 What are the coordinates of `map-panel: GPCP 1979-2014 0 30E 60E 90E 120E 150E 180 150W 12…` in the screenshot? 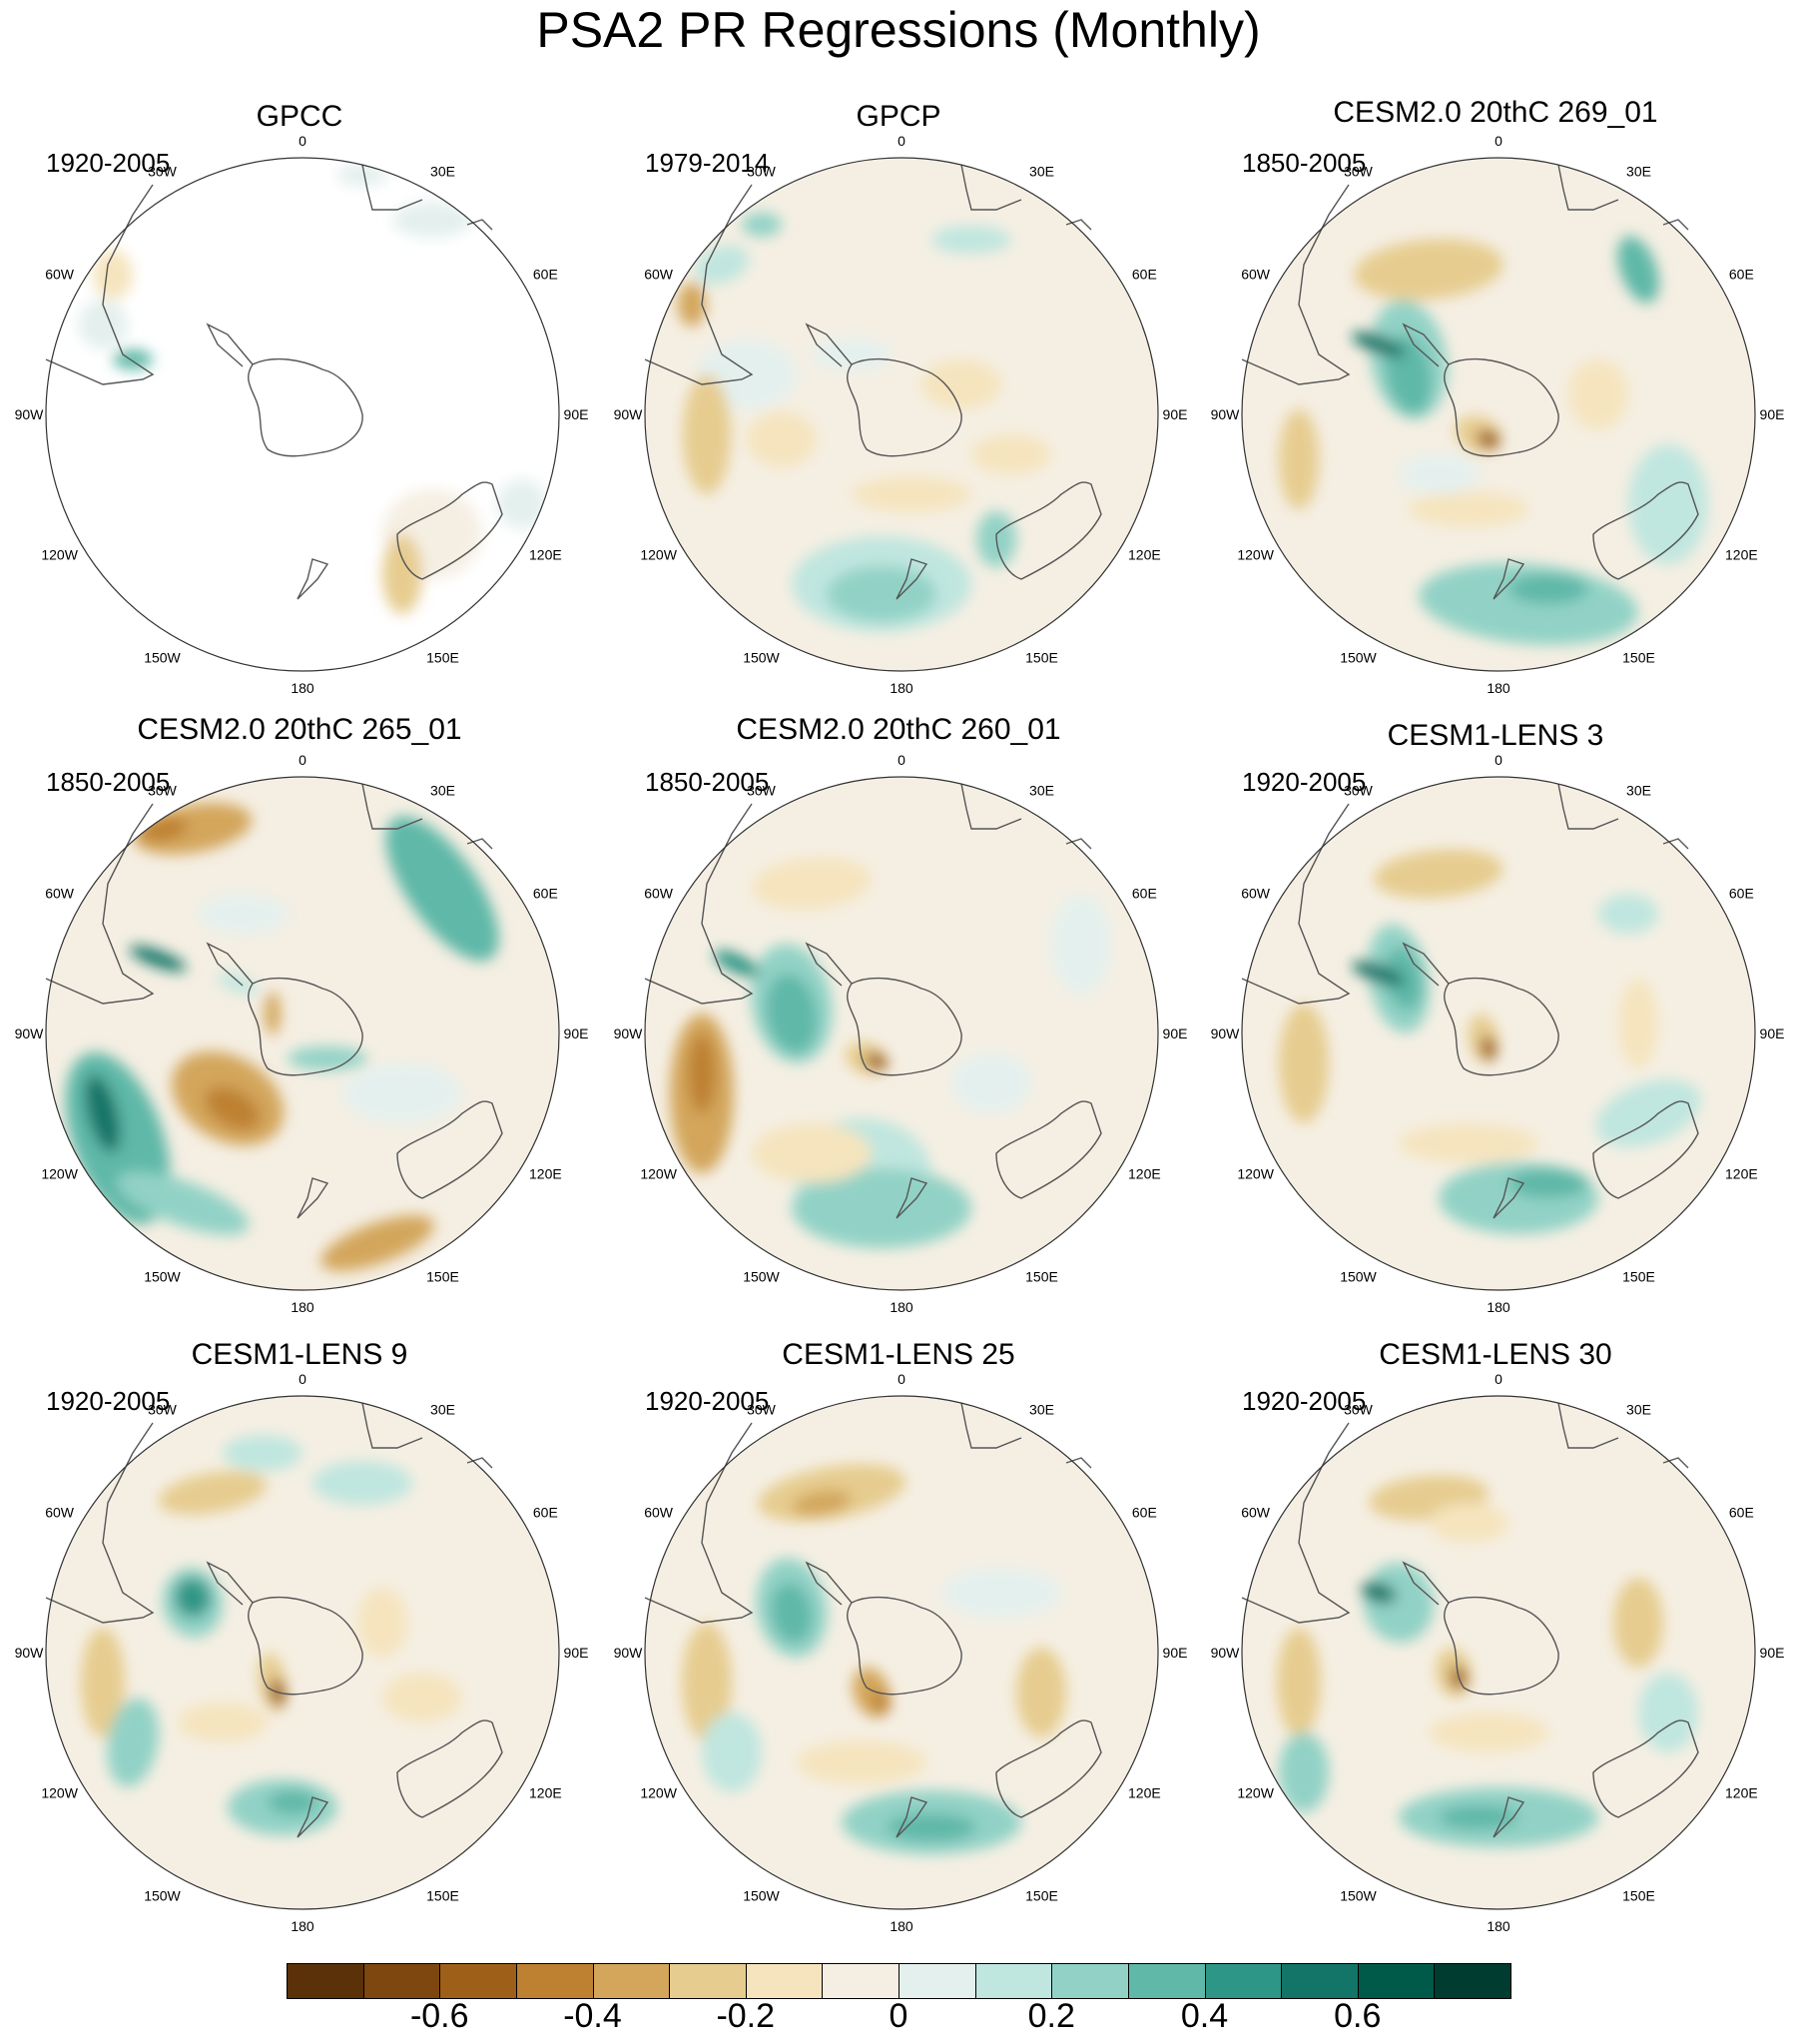 It's located at (898, 399).